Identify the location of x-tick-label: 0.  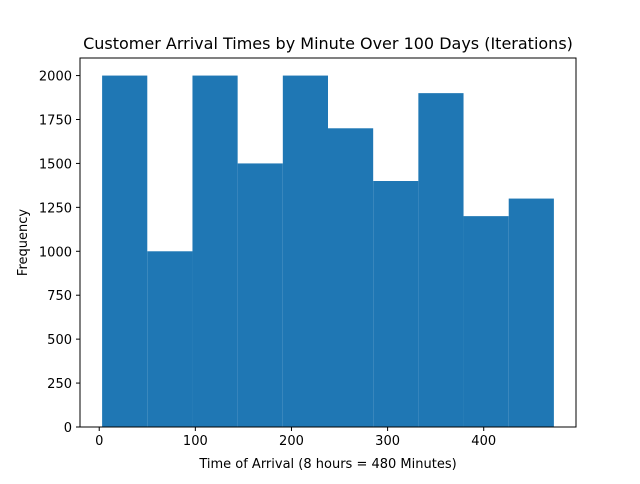
(99, 441).